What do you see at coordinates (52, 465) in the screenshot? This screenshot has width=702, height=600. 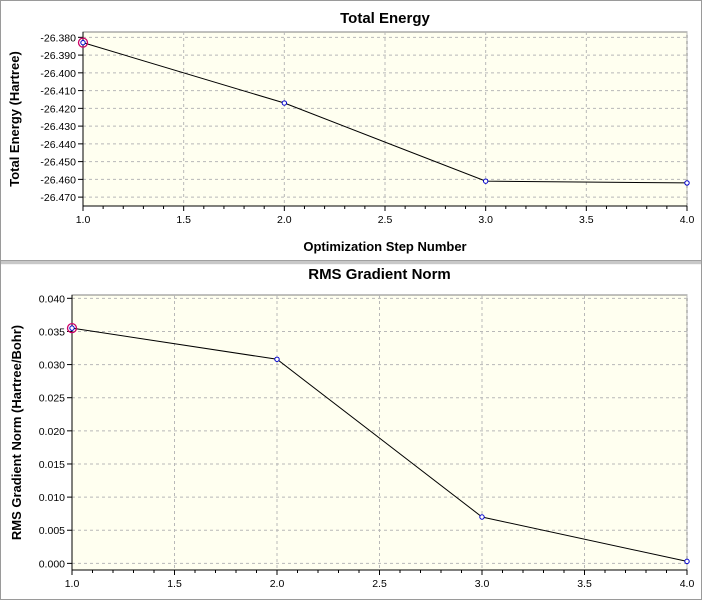 I see `y-tick-label: 0.015` at bounding box center [52, 465].